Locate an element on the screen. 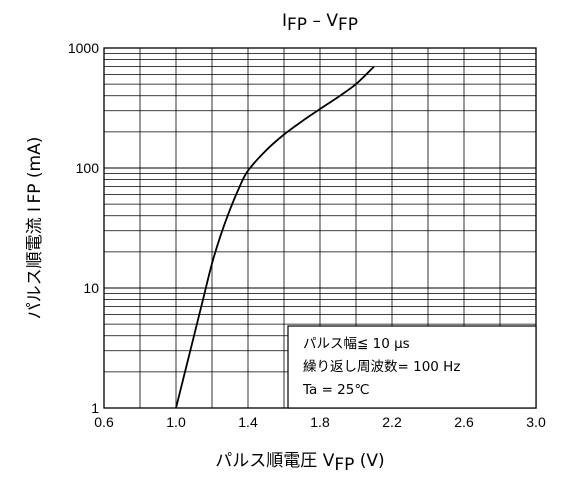 The image size is (562, 501). y-axis-ticks: 1 10 100 1000 is located at coordinates (83, 228).